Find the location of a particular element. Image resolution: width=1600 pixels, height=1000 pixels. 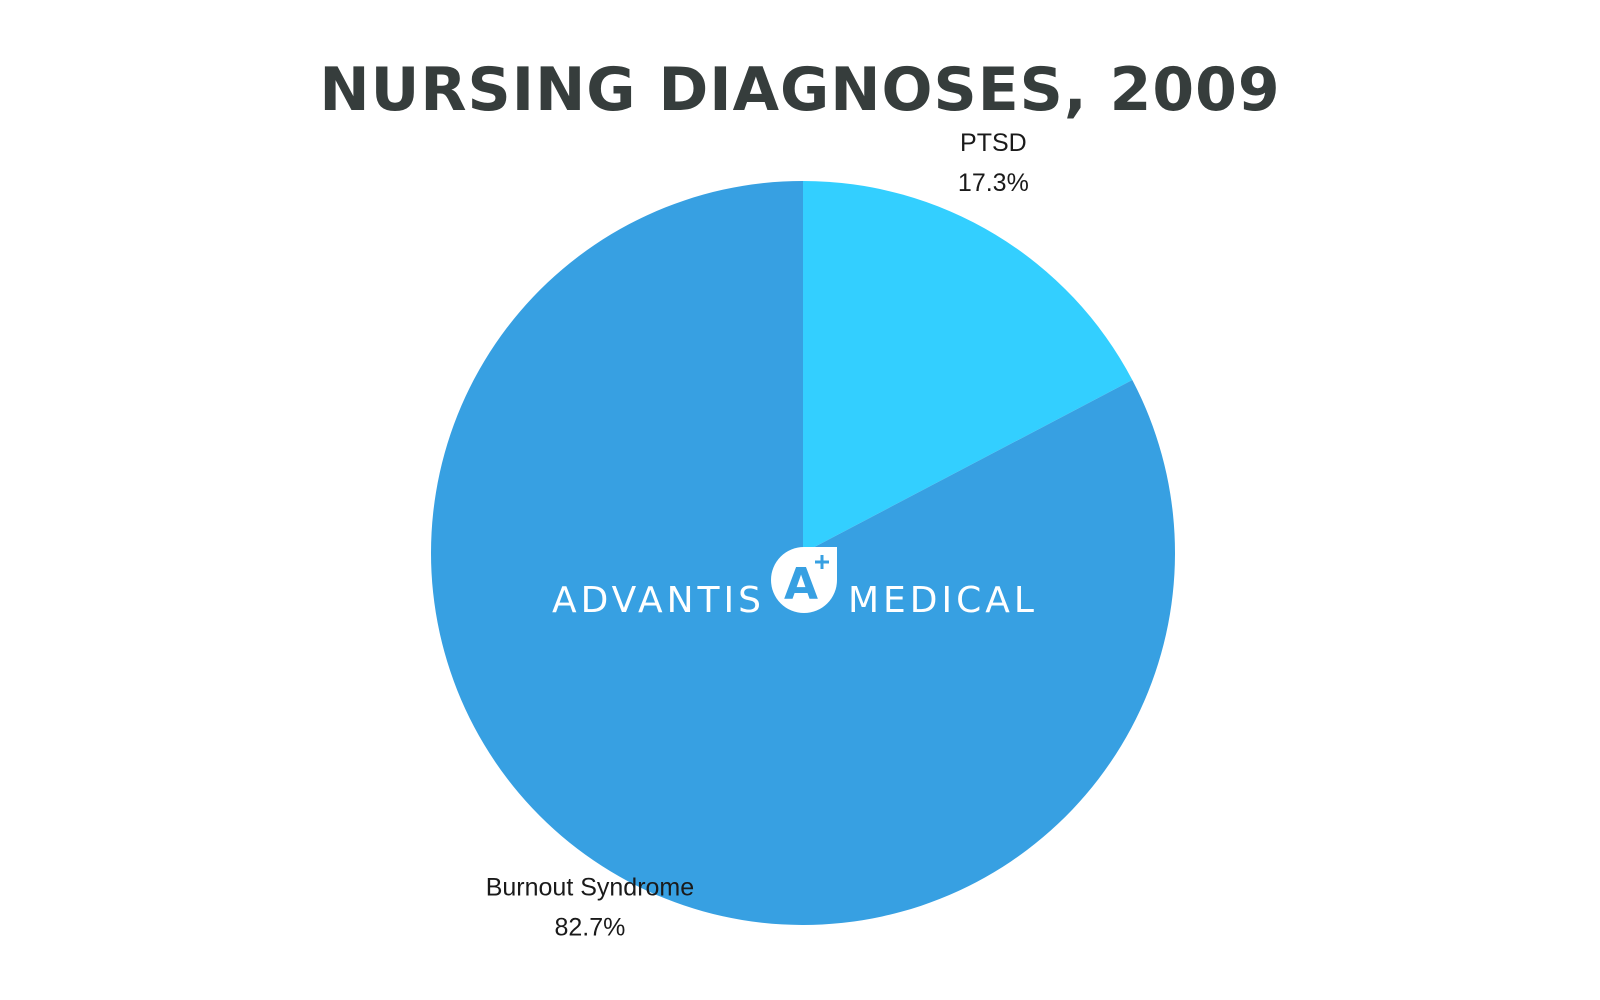

logo-emblem-letter: A is located at coordinates (801, 584).